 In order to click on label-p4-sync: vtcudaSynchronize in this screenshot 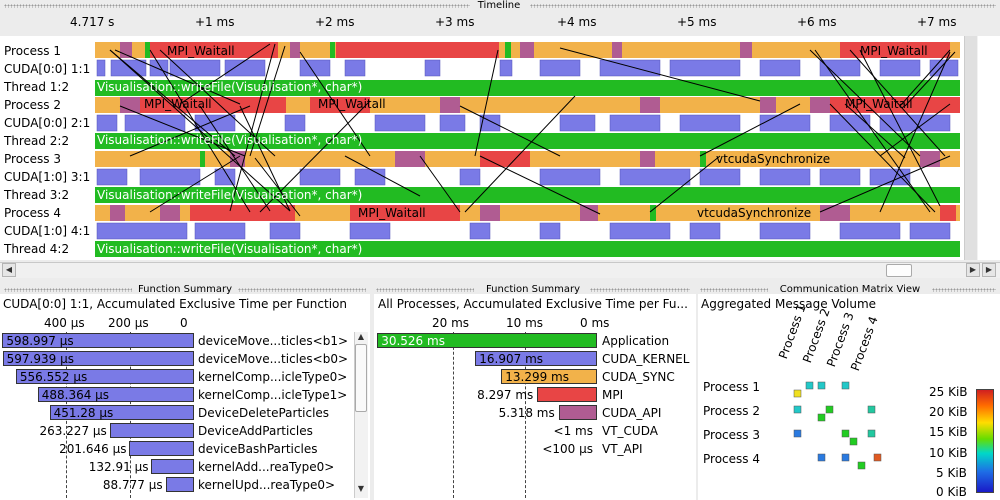, I will do `click(754, 213)`.